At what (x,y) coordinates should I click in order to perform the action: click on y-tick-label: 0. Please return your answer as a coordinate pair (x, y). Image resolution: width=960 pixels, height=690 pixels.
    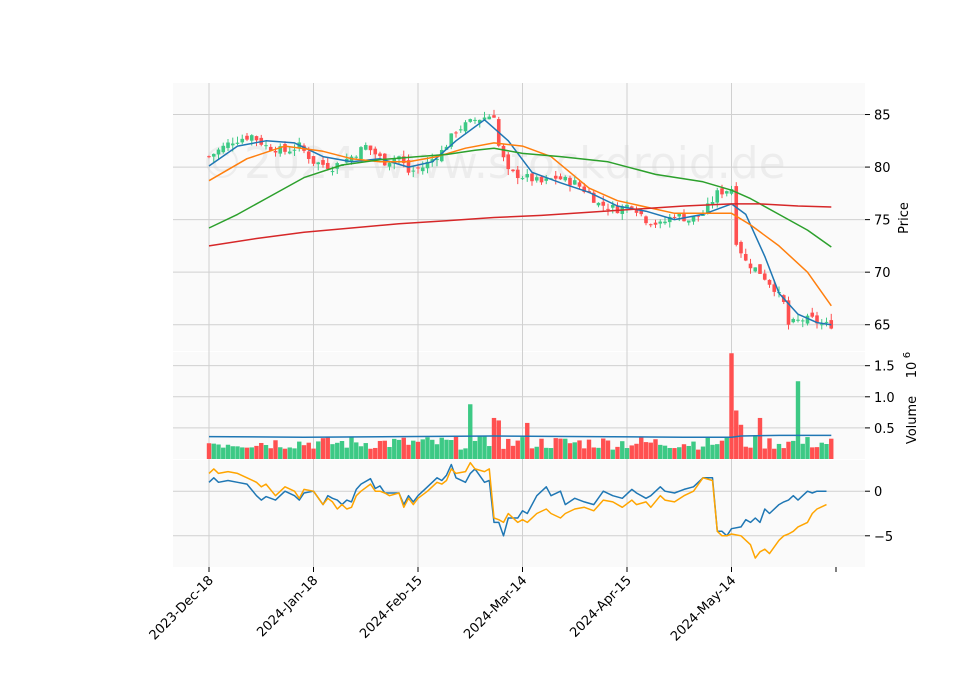
    Looking at the image, I should click on (878, 492).